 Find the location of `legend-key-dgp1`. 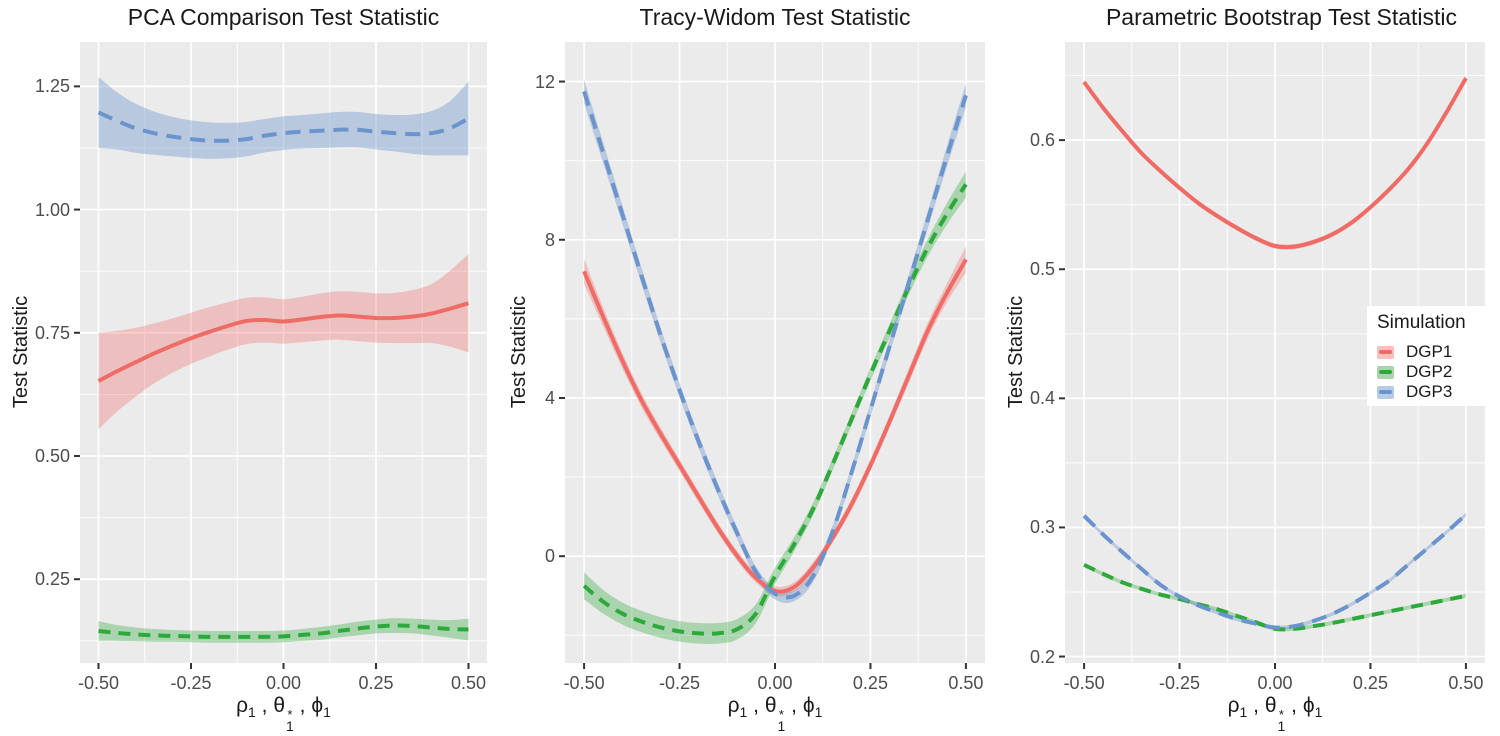

legend-key-dgp1 is located at coordinates (1385, 352).